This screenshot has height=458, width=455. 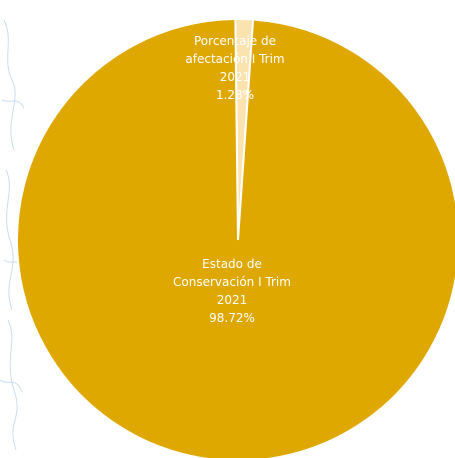 What do you see at coordinates (232, 318) in the screenshot?
I see `slice-1-percent-label: 98.72%` at bounding box center [232, 318].